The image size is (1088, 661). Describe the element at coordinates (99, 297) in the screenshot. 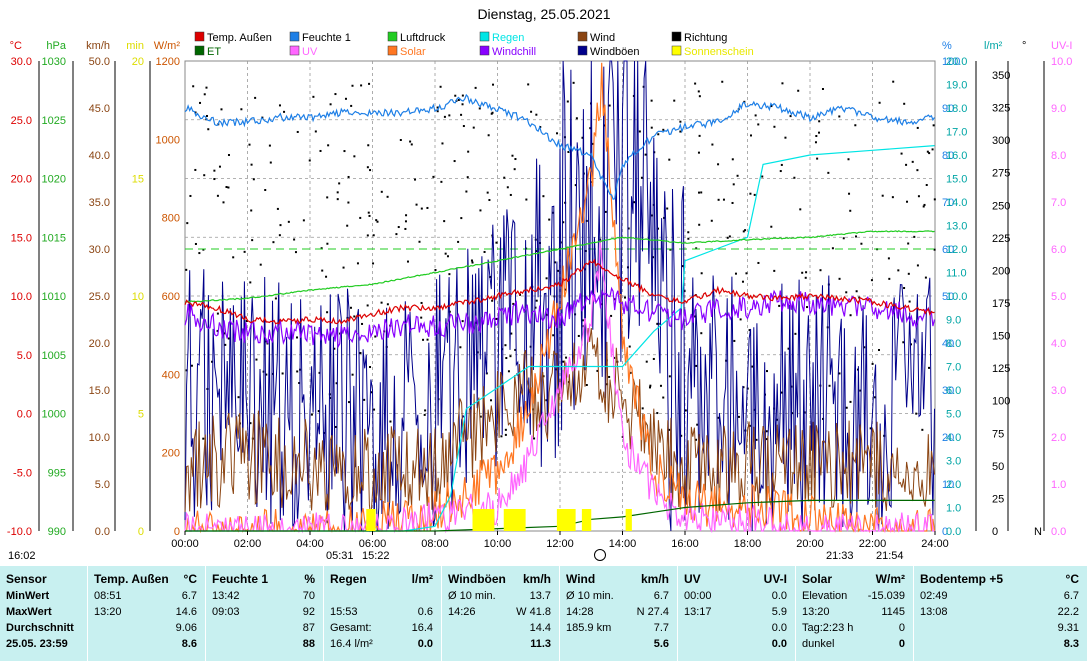

I see `left-axis-tick: 25.0` at that location.